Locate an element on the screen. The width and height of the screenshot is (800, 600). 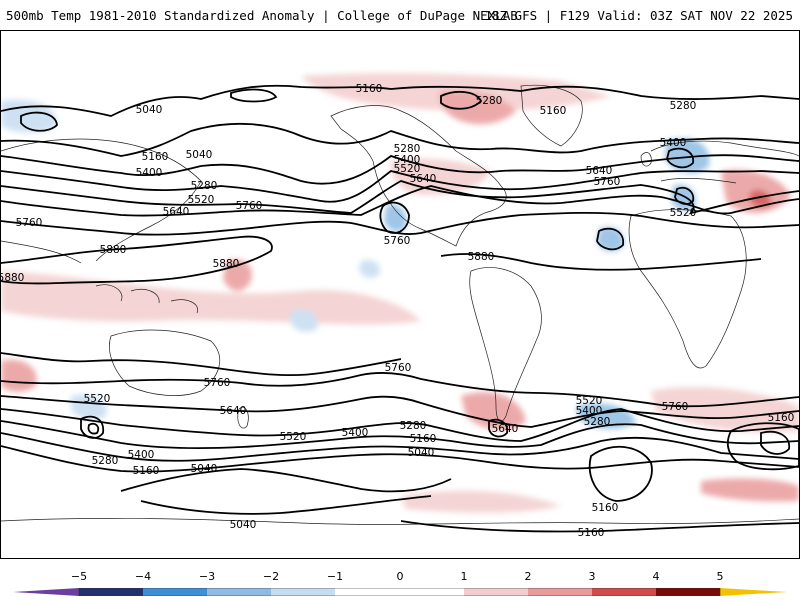
contour-low-south-indian-outer is located at coordinates (762, 446).